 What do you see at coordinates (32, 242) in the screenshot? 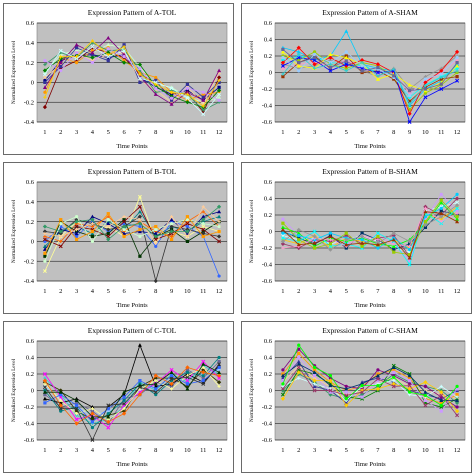
I see `y-tick-label: 0` at bounding box center [32, 242].